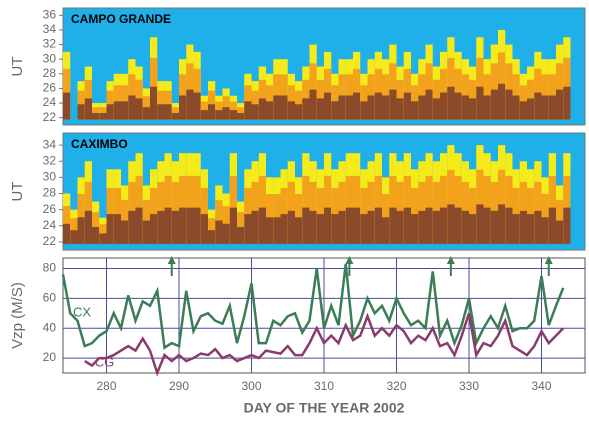 Image resolution: width=589 pixels, height=424 pixels. What do you see at coordinates (50, 297) in the screenshot?
I see `y-tick-label: 60` at bounding box center [50, 297].